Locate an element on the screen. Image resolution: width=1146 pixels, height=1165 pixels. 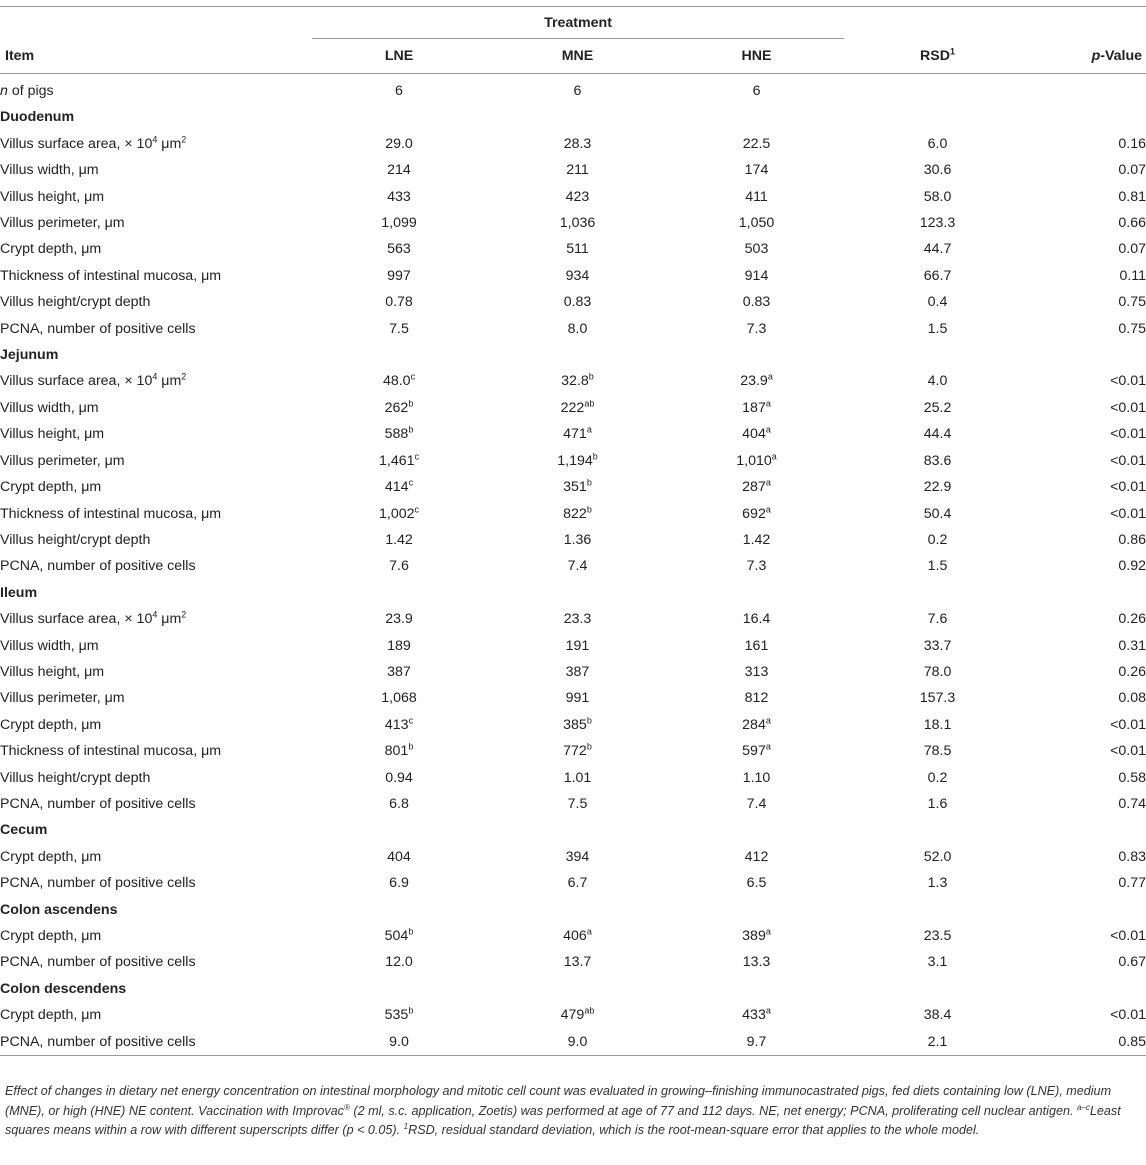
mne-cell: 9.0 is located at coordinates (577, 1041).